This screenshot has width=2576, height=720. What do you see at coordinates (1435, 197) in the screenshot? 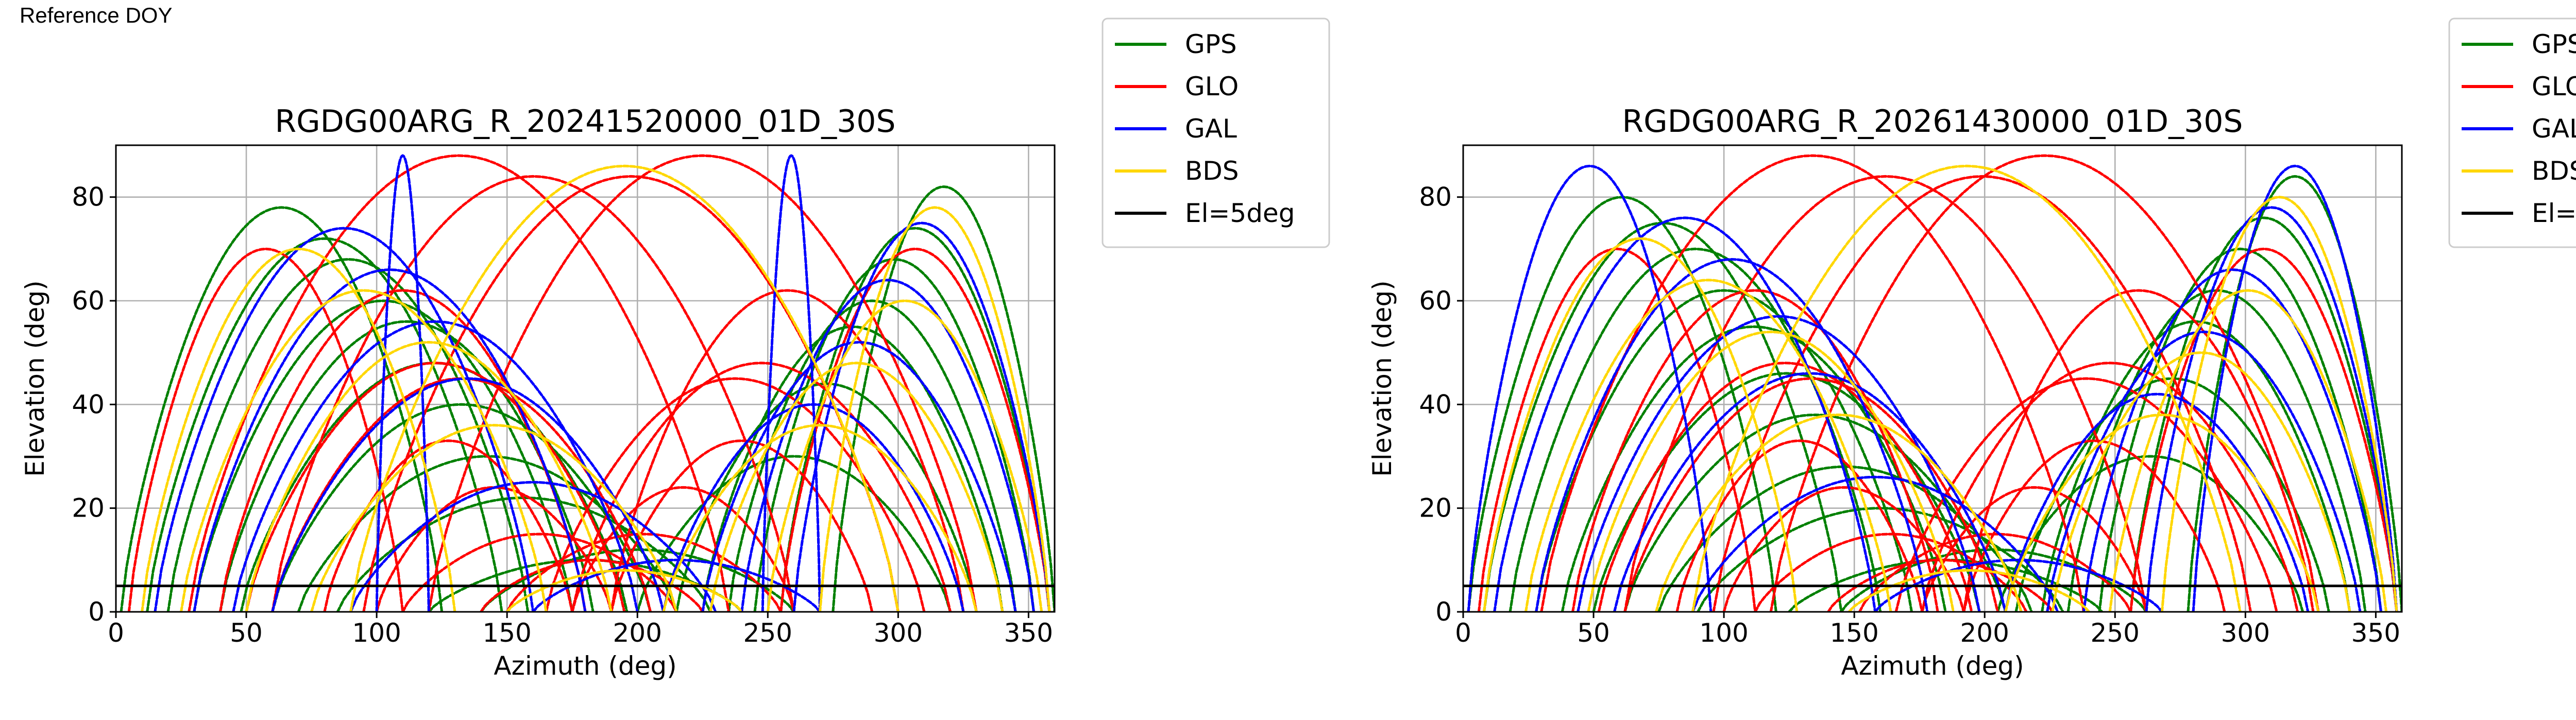
I see `y-tick-label: 80` at bounding box center [1435, 197].